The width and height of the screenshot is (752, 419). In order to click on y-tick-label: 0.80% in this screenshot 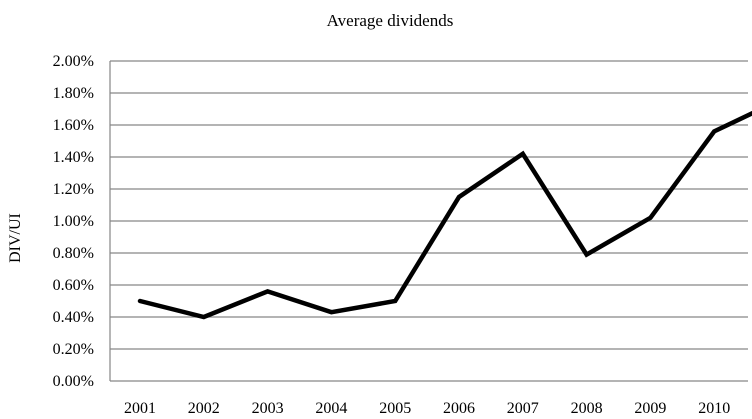, I will do `click(73, 253)`.